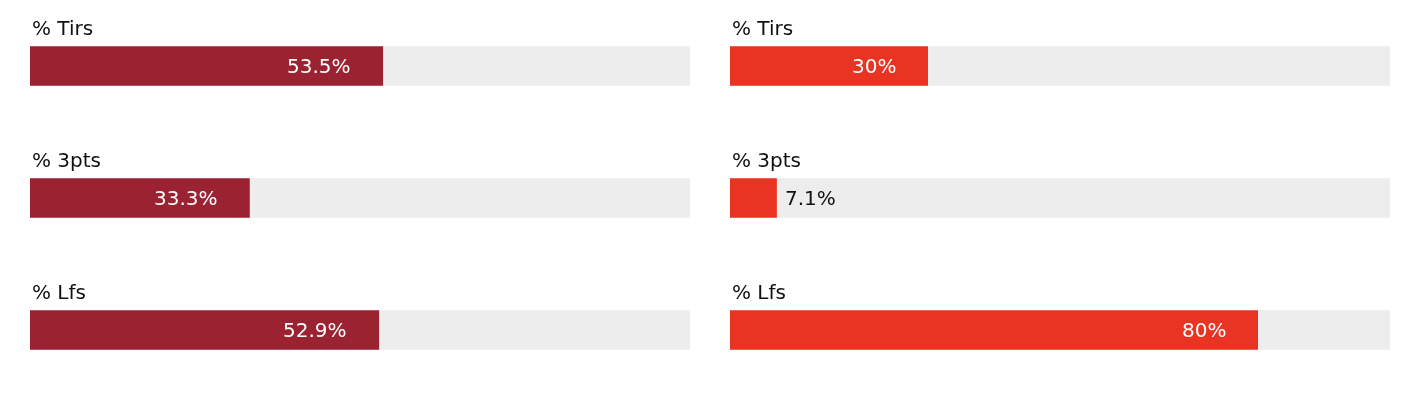  Describe the element at coordinates (810, 198) in the screenshot. I see `data-label: 7.1%` at that location.